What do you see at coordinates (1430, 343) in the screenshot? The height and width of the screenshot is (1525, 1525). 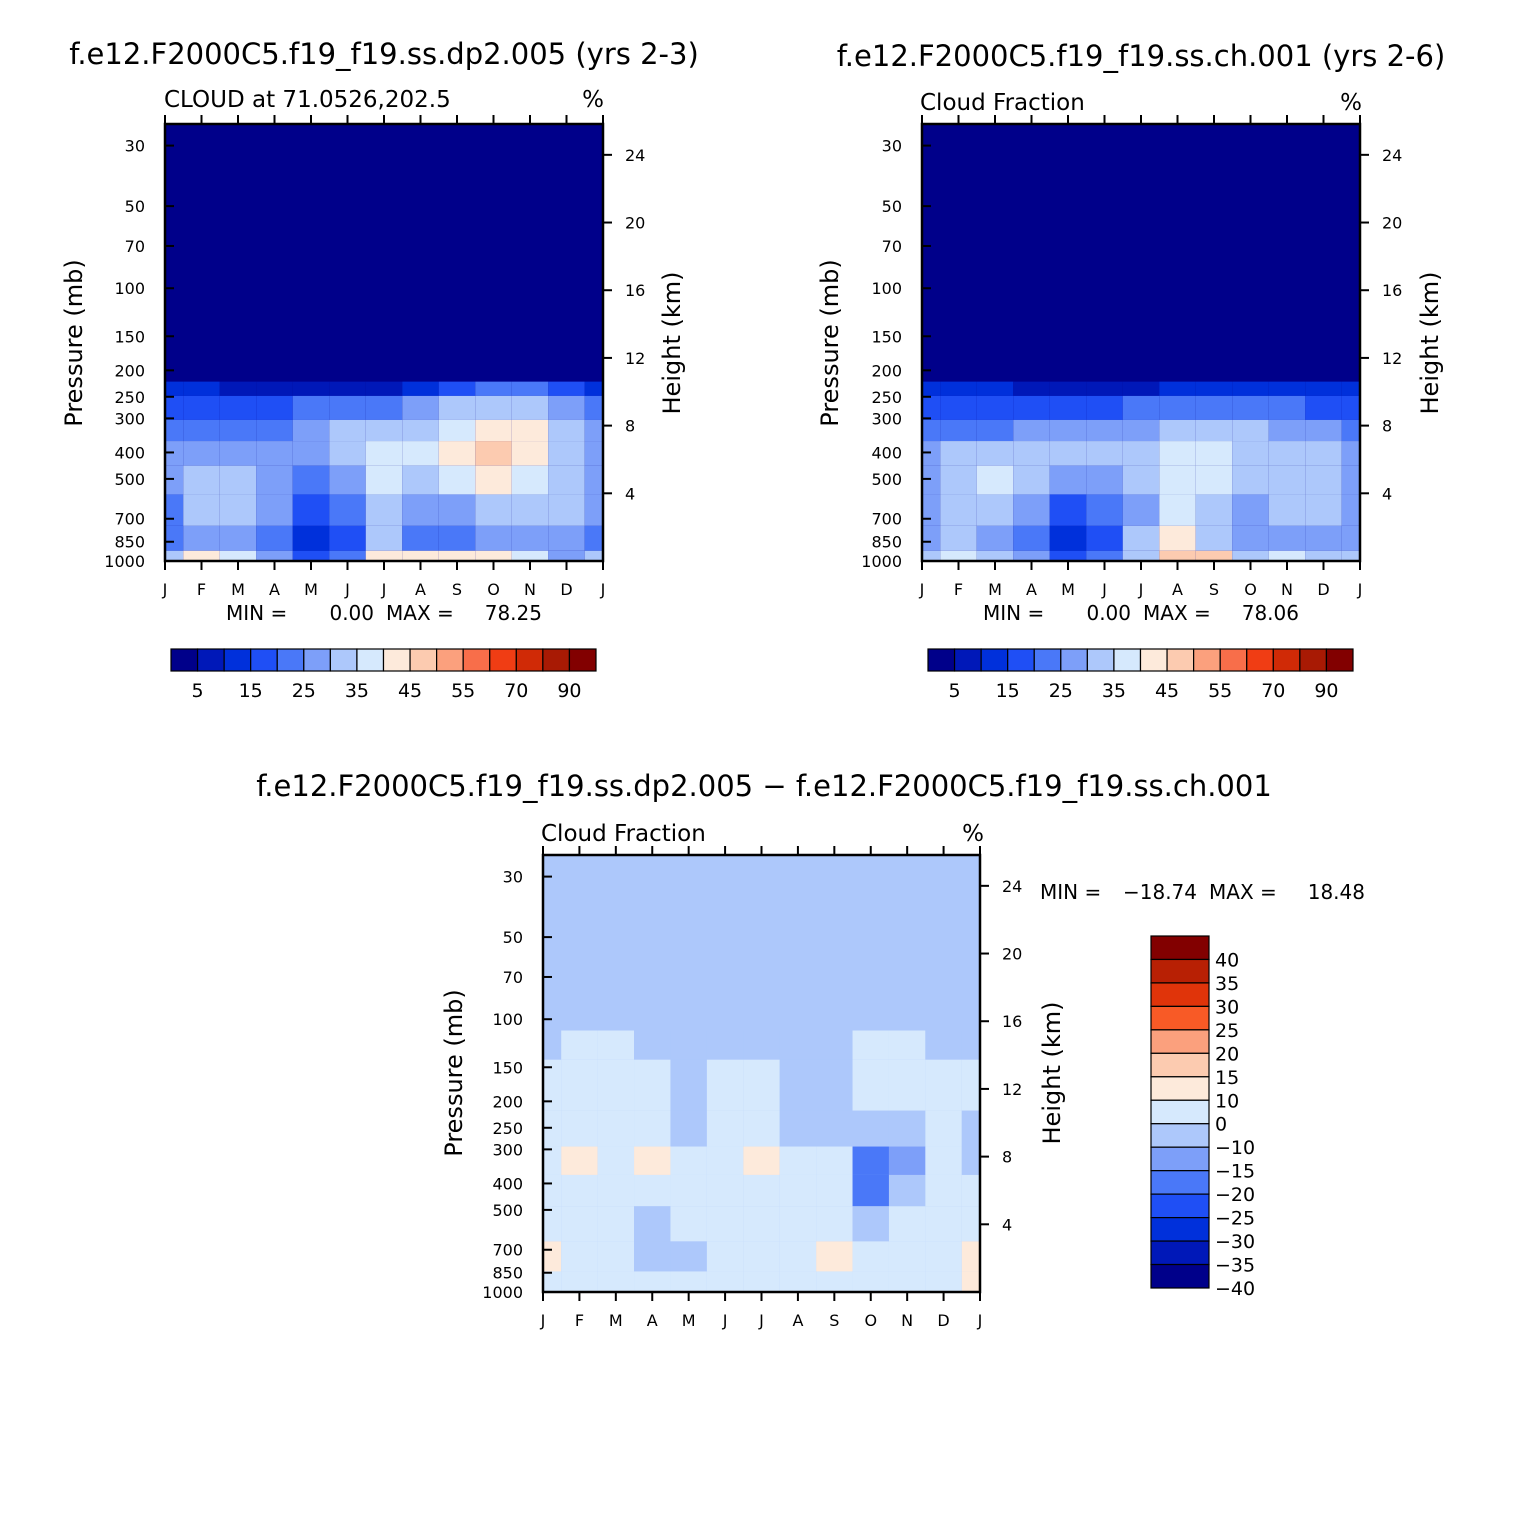 I see `y-axis-right-label: Height (km)` at bounding box center [1430, 343].